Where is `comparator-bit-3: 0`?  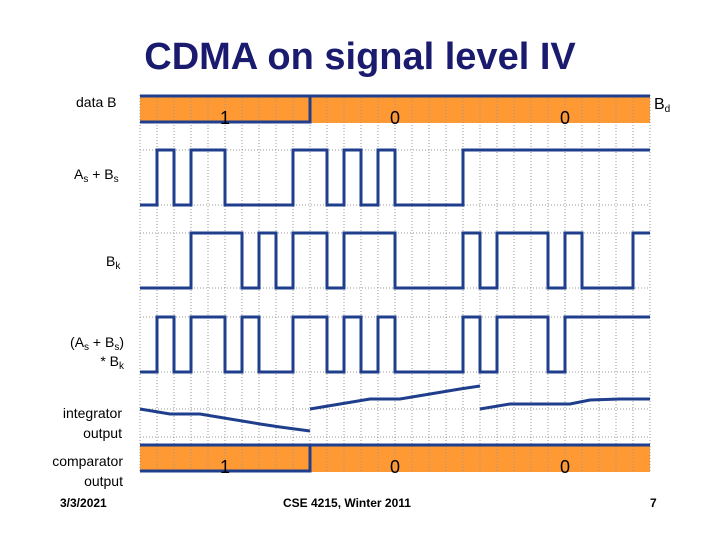 comparator-bit-3: 0 is located at coordinates (565, 467).